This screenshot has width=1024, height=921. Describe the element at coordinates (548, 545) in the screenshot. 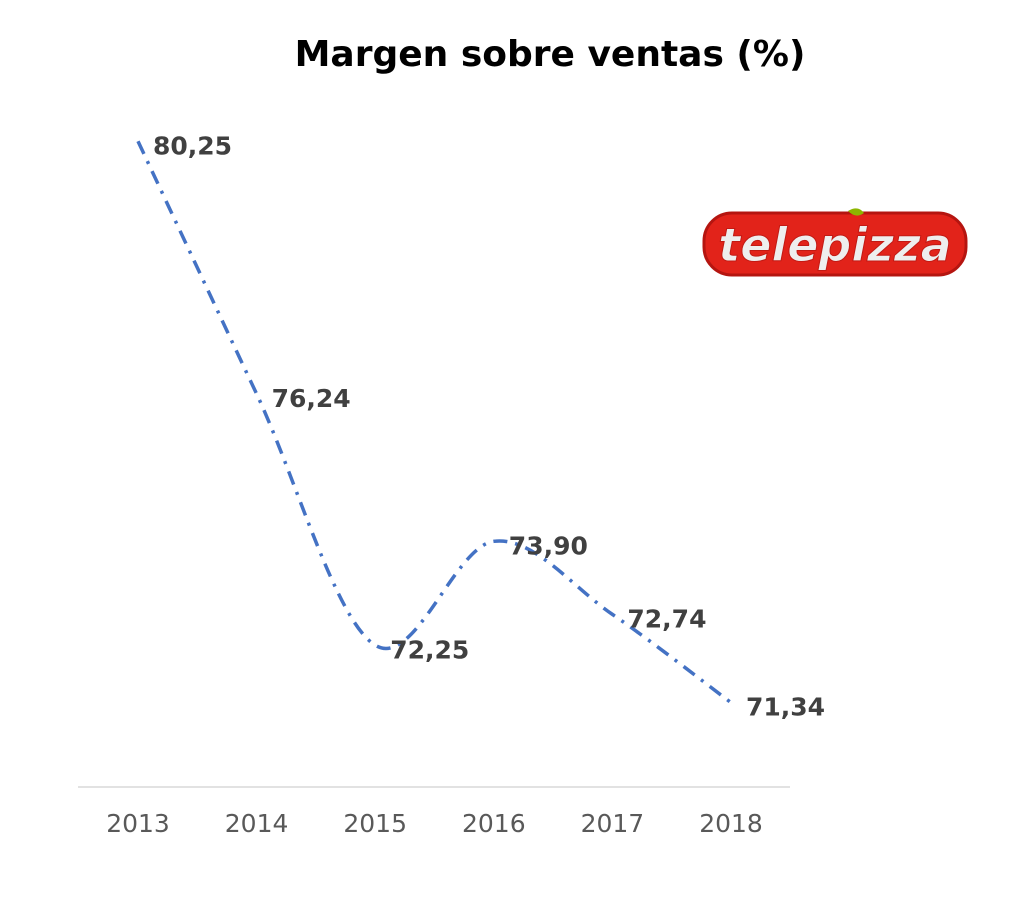

I see `data-label: 73,90` at that location.